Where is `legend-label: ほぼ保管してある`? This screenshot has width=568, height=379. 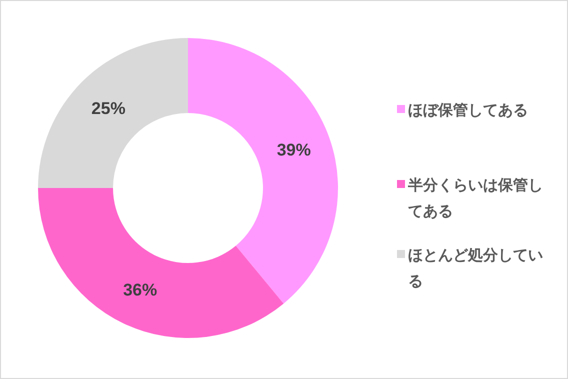 legend-label: ほぼ保管してある is located at coordinates (468, 110).